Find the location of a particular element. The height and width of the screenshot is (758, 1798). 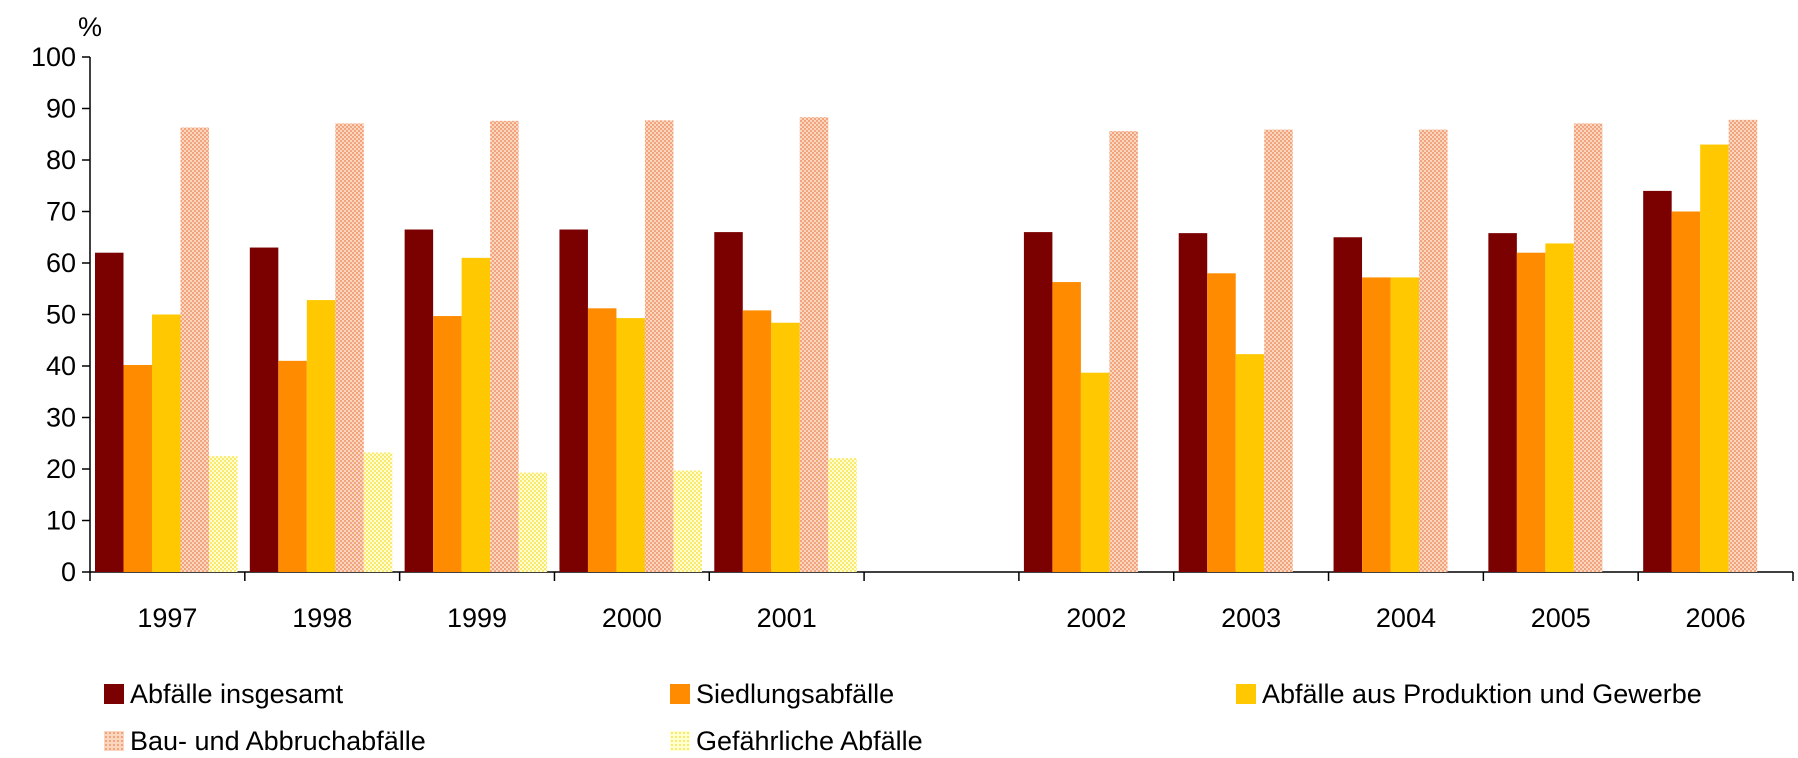

bar-s2-2000 is located at coordinates (630, 445).